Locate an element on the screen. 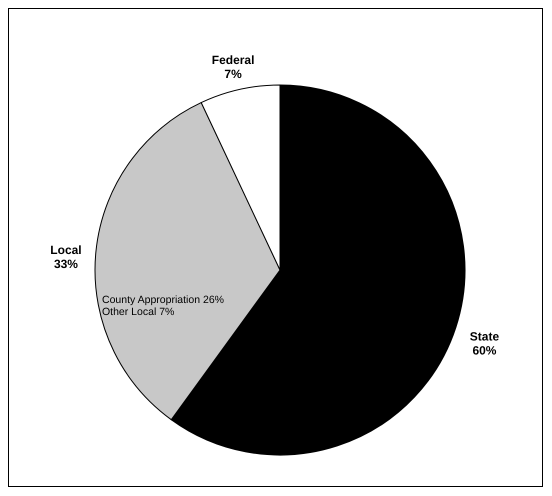 This screenshot has height=496, width=552. text: County Appropriation 26% is located at coordinates (163, 300).